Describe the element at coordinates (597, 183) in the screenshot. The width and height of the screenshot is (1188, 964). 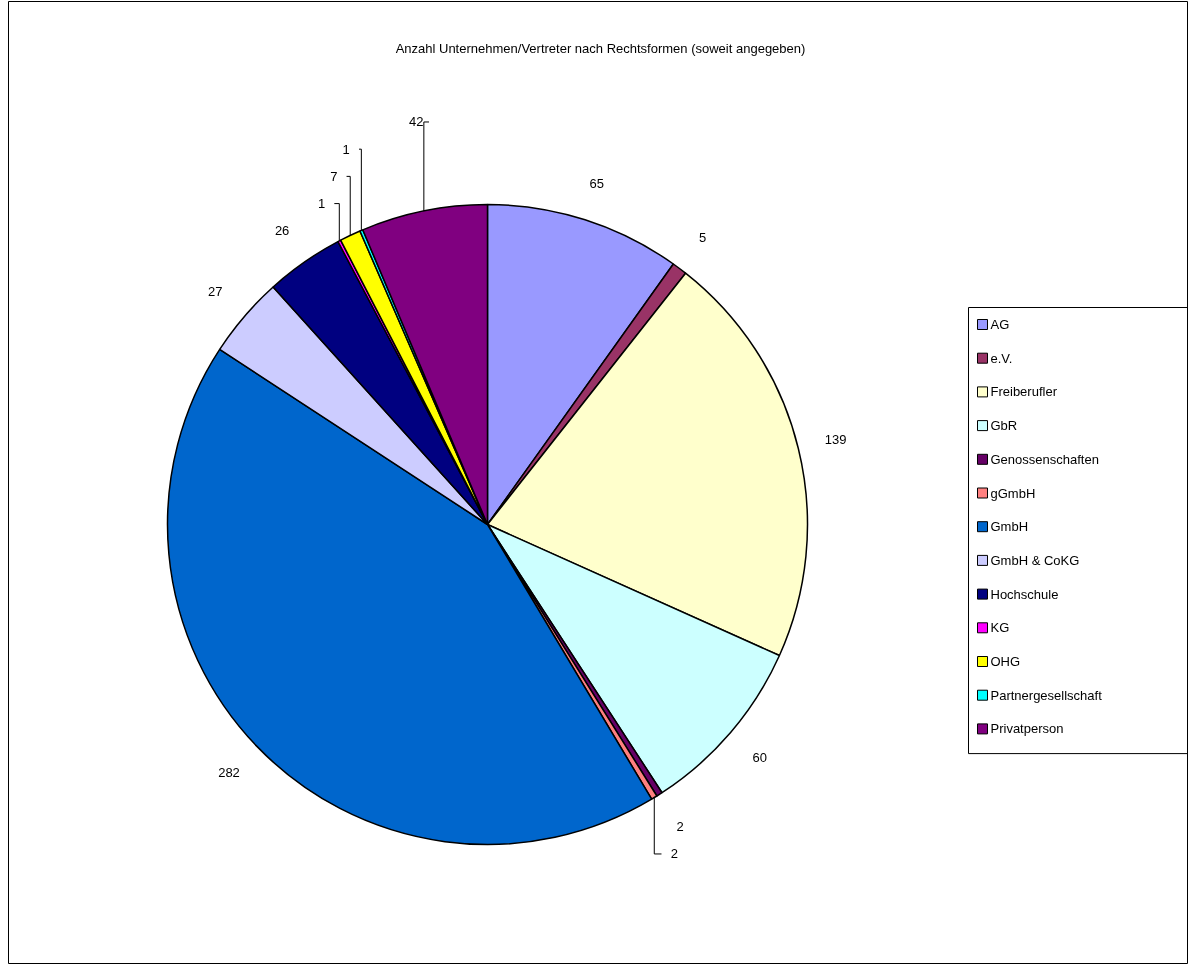
I see `data-label: 65` at that location.